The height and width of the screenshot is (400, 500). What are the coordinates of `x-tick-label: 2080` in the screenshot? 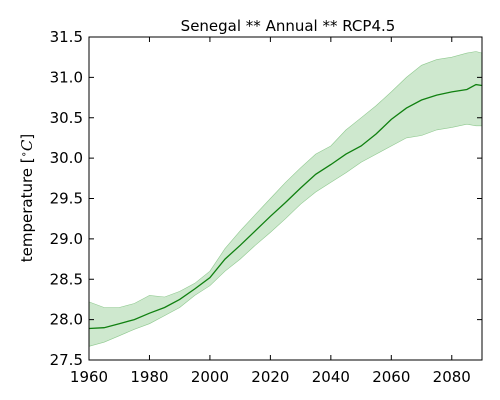 It's located at (452, 377).